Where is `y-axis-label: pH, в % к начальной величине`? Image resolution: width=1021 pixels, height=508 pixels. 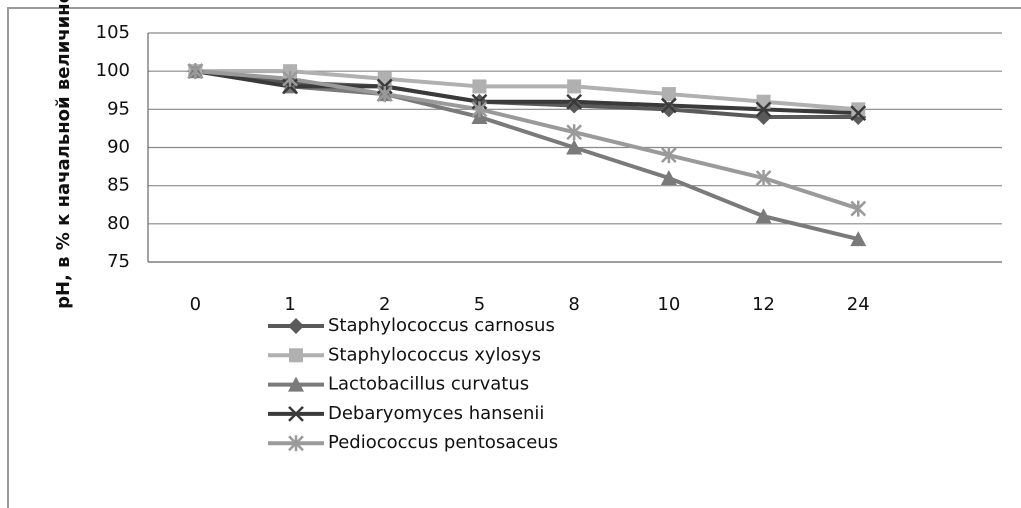 y-axis-label: pH, в % к начальной величине is located at coordinates (63, 154).